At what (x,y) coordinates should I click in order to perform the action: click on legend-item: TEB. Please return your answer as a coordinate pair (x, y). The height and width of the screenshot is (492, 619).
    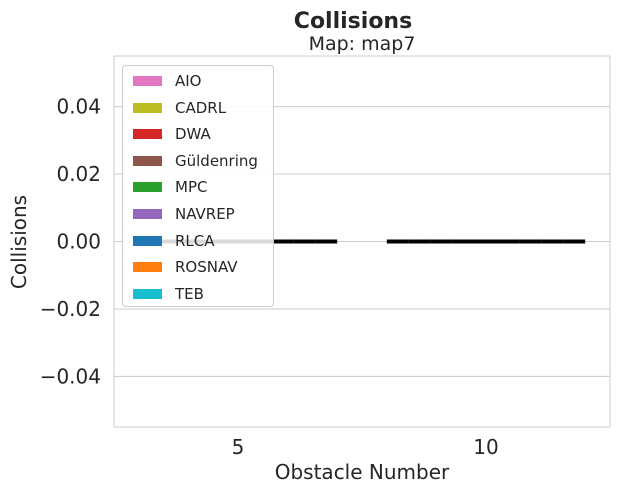
    Looking at the image, I should click on (168, 294).